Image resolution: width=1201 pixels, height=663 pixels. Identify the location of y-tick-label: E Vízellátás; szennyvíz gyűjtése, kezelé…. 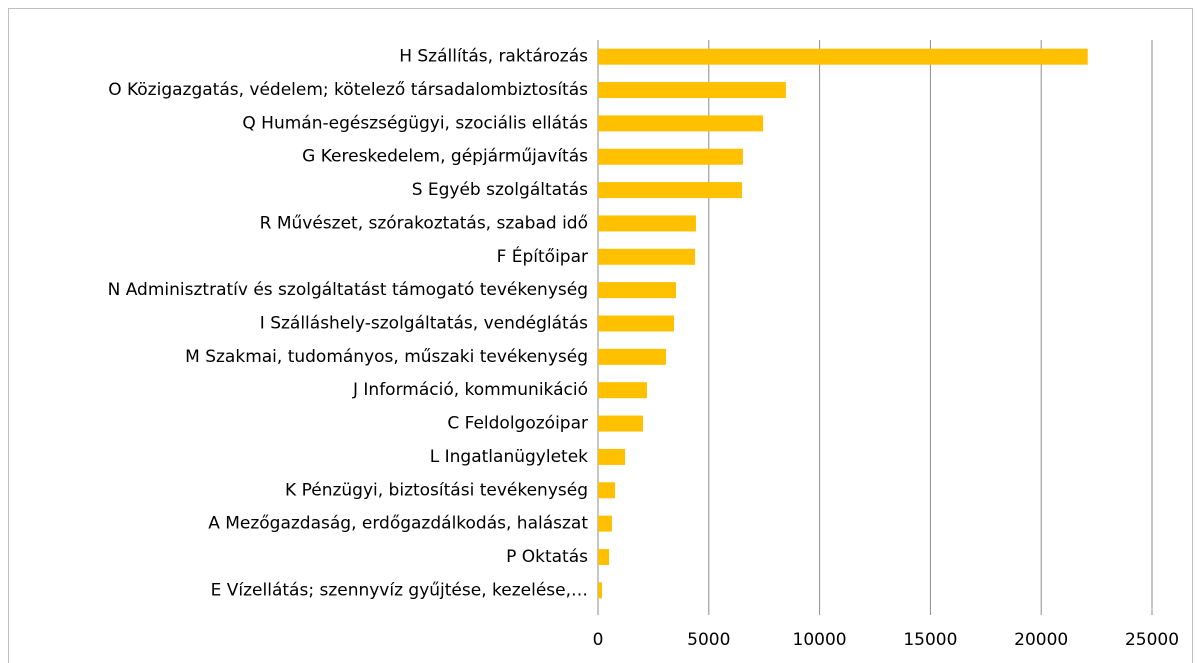
(399, 590).